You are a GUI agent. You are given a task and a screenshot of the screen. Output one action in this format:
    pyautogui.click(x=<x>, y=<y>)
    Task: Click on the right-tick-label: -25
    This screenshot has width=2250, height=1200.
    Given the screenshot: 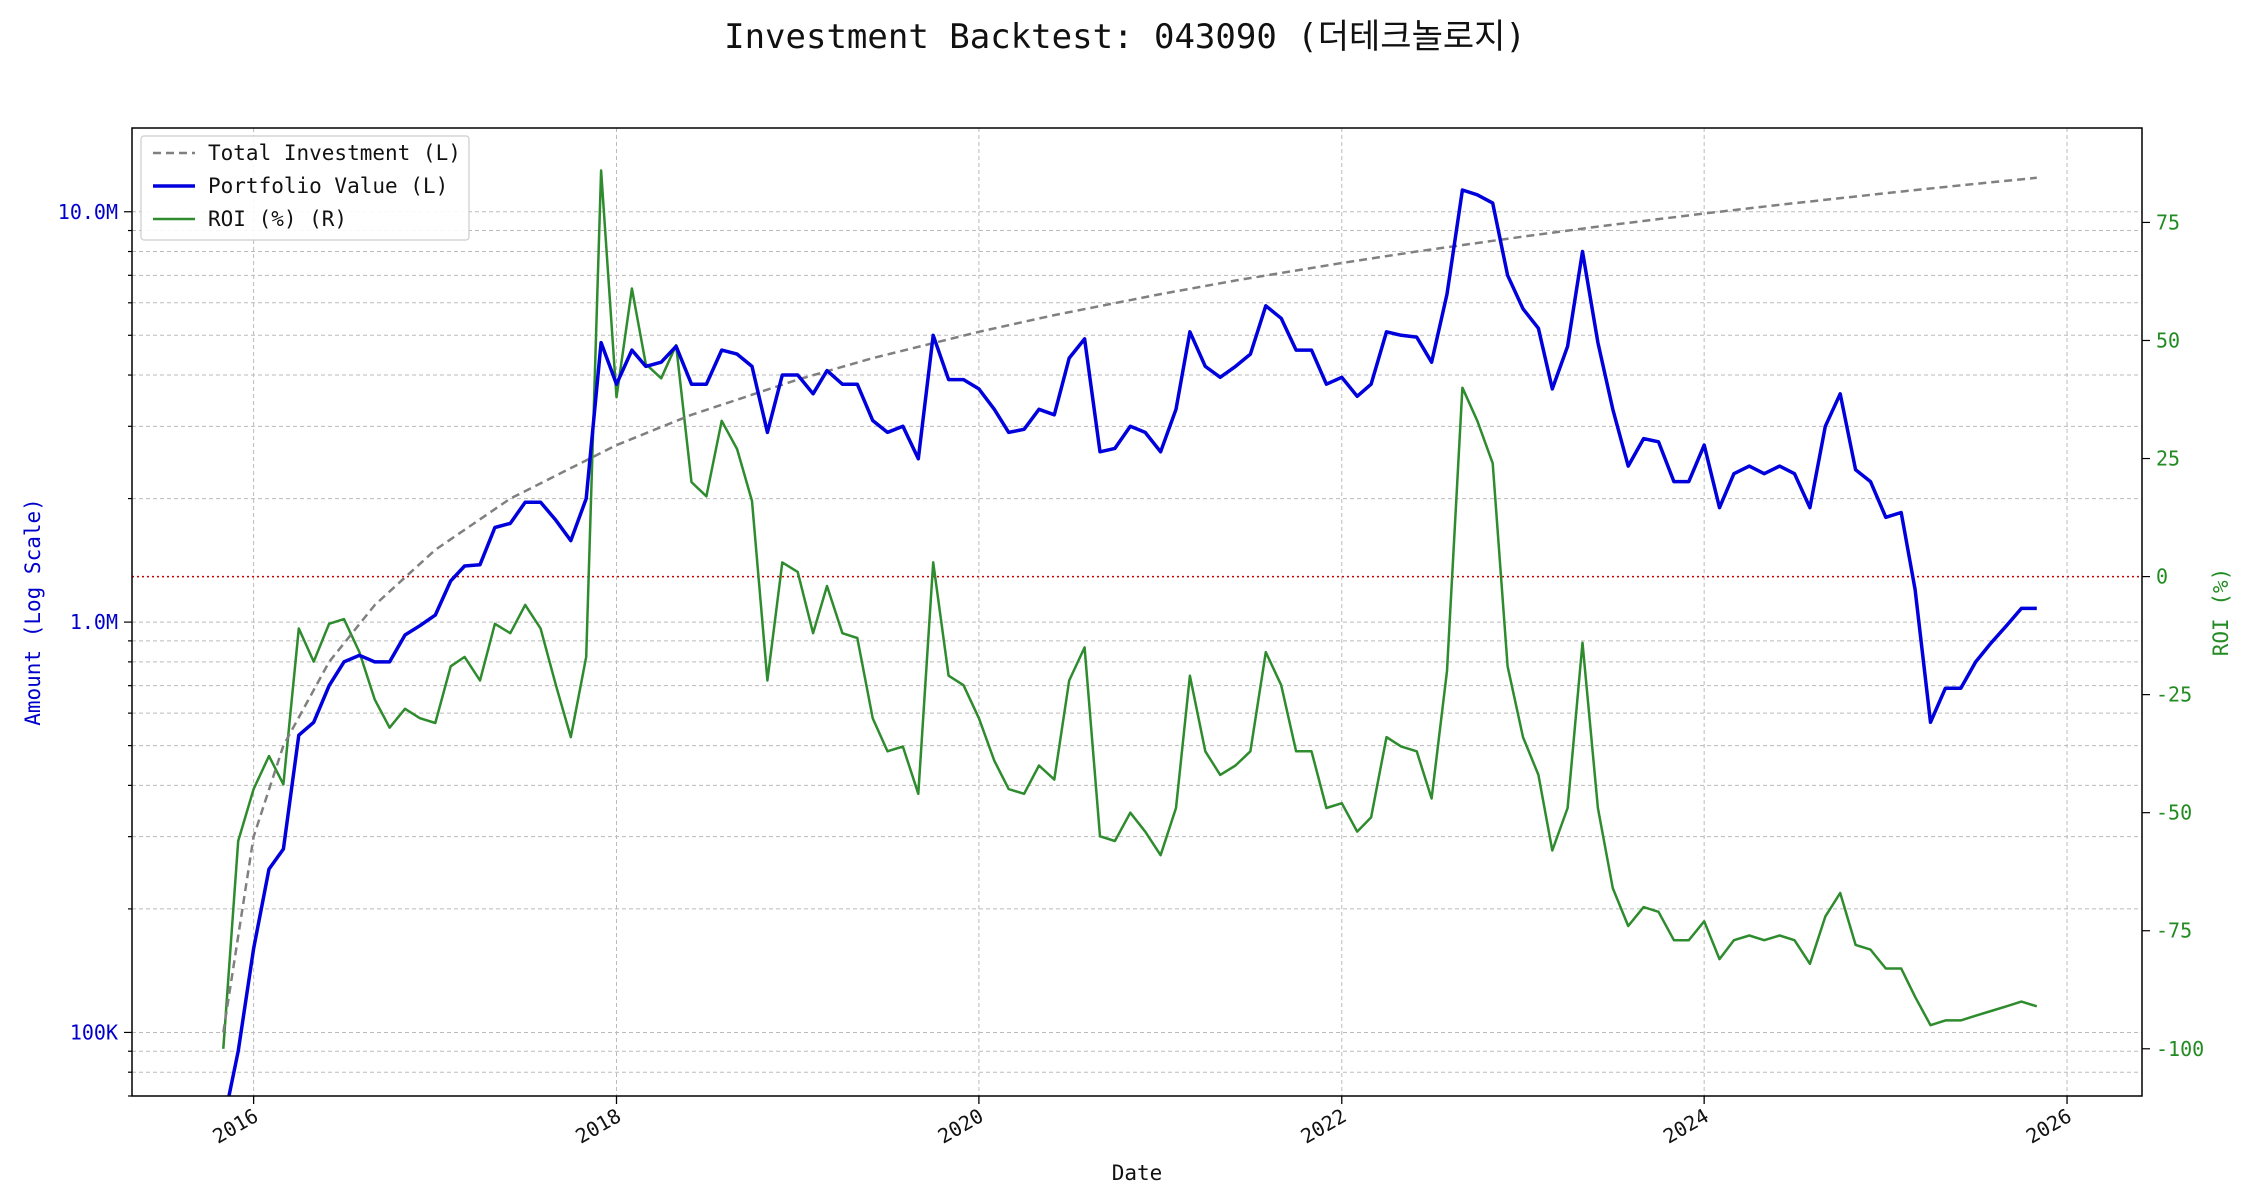 What is the action you would take?
    pyautogui.click(x=2174, y=695)
    